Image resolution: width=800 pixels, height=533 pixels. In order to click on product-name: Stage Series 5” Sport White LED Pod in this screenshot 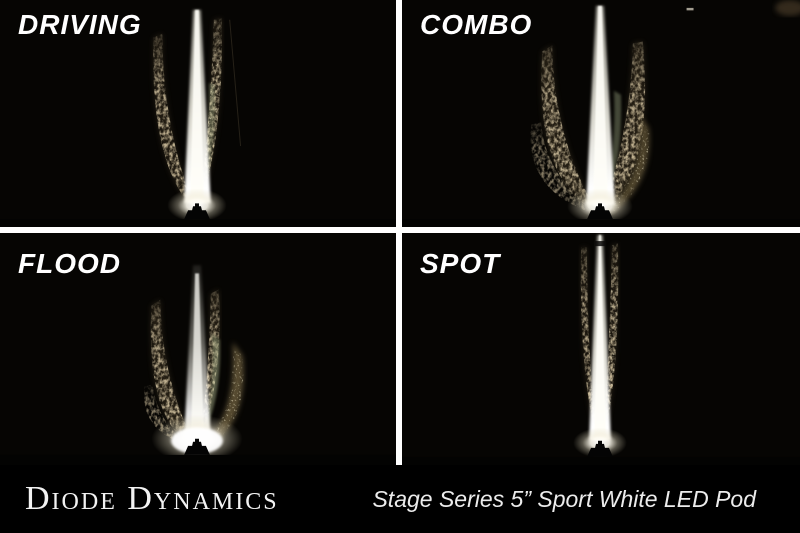, I will do `click(564, 498)`.